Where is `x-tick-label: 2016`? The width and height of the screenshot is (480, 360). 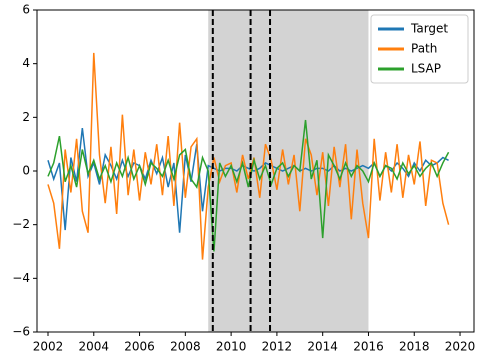
x-tick-label: 2016 is located at coordinates (368, 347).